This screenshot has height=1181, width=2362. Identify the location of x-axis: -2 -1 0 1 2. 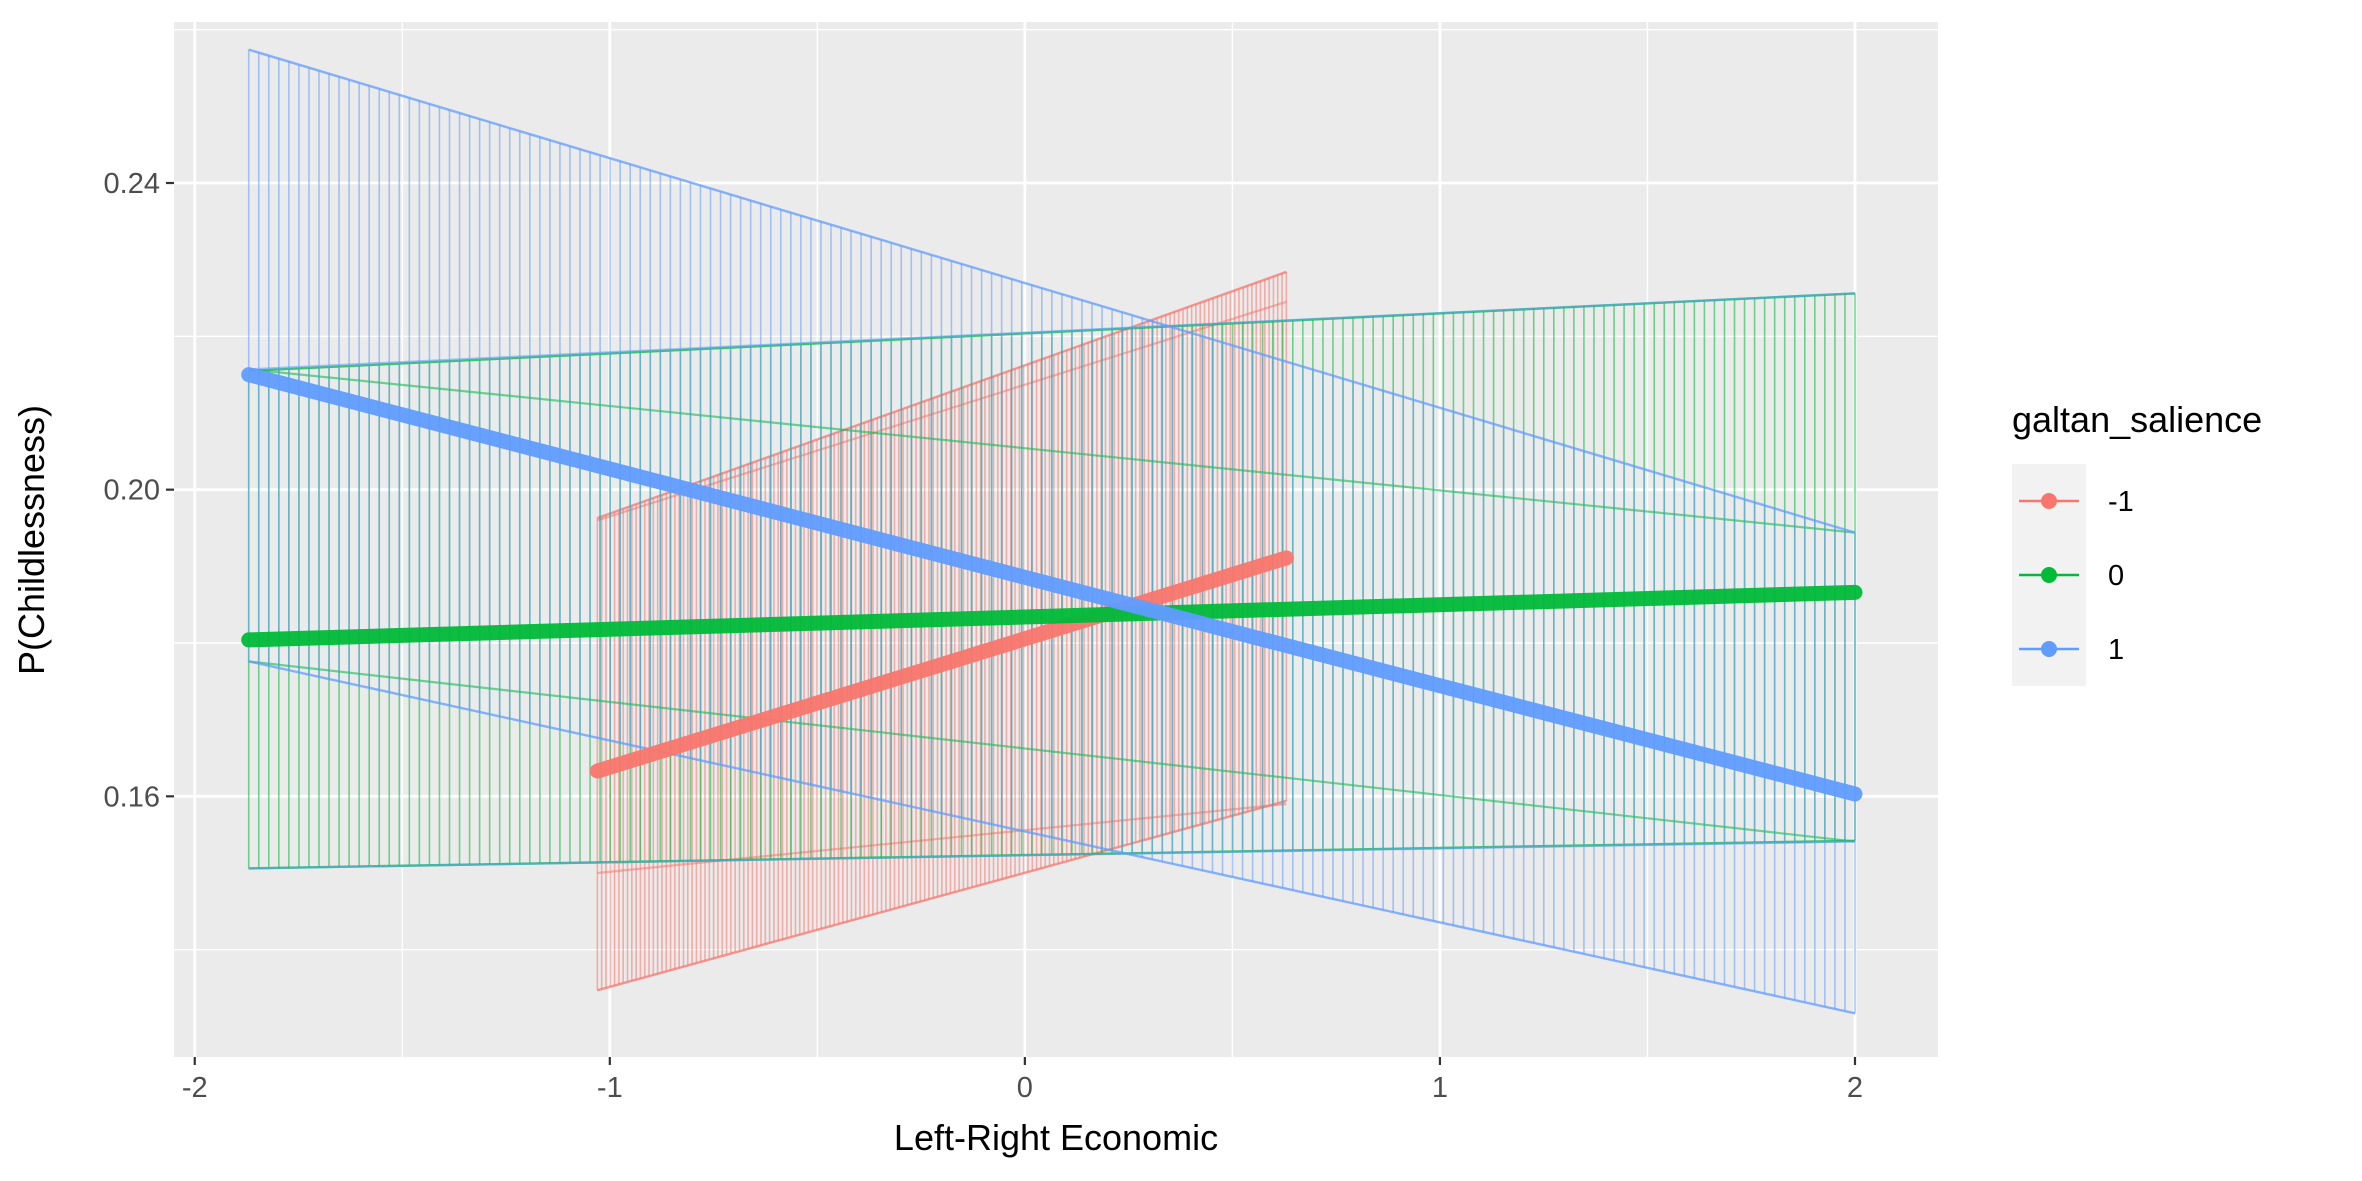
(1022, 1080).